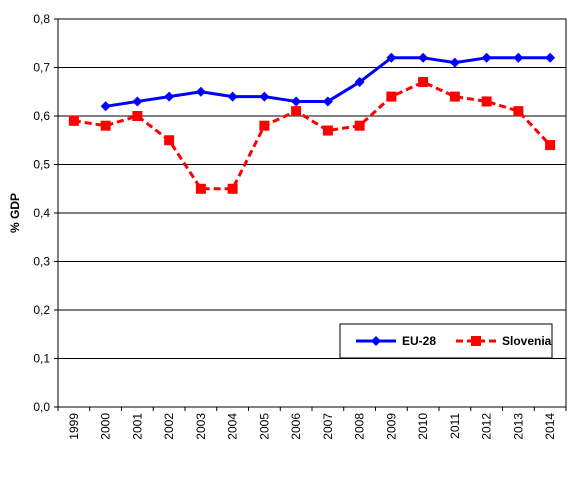 This screenshot has height=481, width=574. I want to click on y-axis-ticks: 0,0 0,1 0,2 0,3 0,4 0,5 0,6 0,7 0,8, so click(45, 213).